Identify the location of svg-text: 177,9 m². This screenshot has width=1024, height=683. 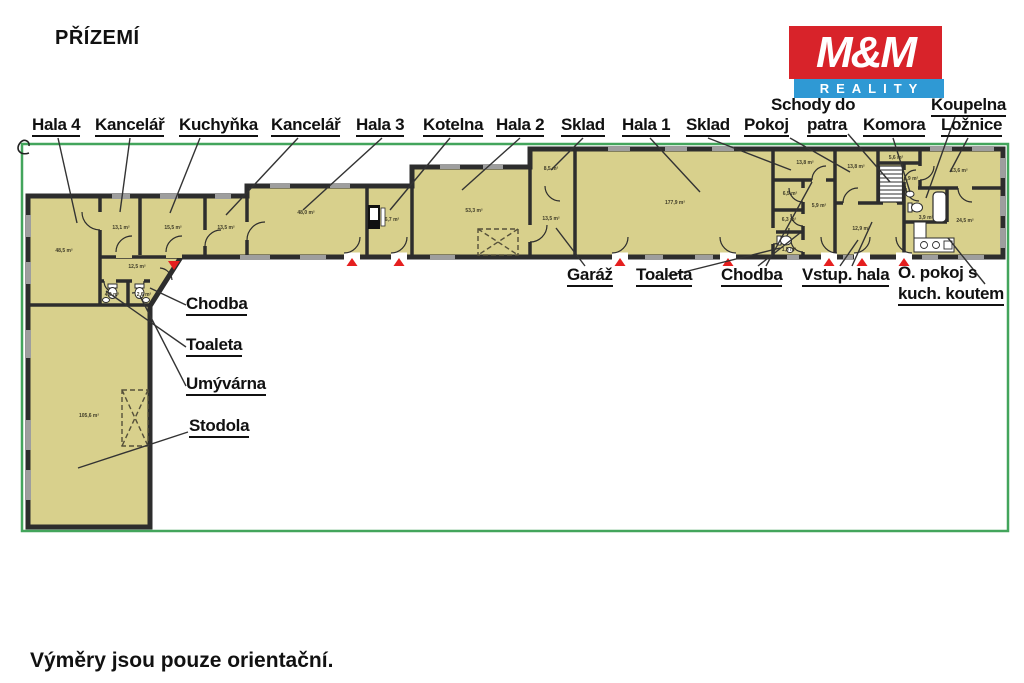
(675, 203).